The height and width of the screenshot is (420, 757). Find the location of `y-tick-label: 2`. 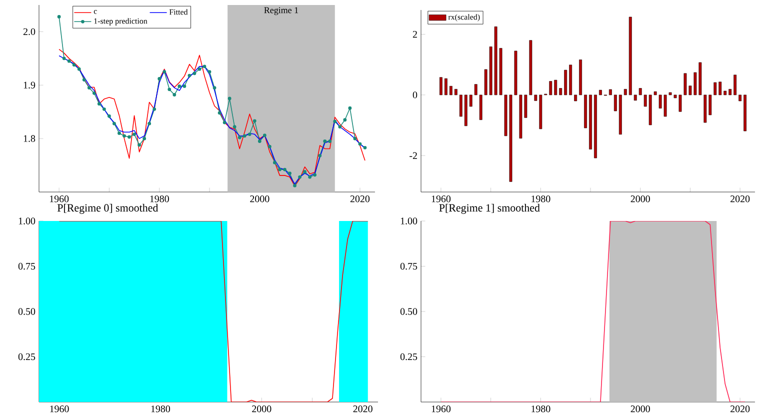

y-tick-label: 2 is located at coordinates (414, 34).